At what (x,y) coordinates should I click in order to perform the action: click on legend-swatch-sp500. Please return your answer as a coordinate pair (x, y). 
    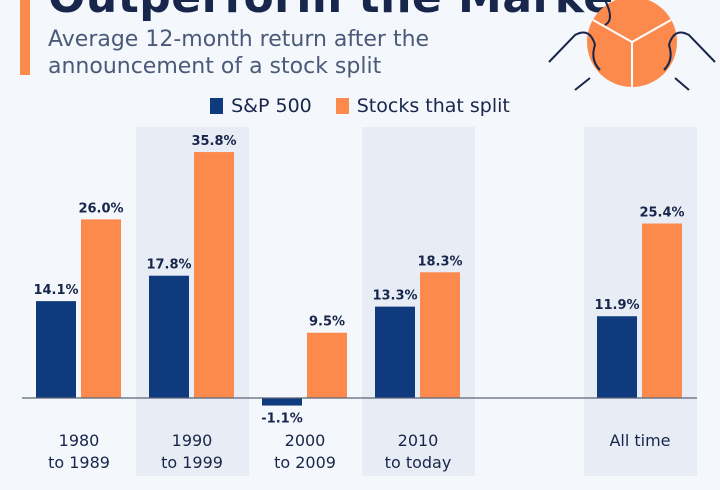
    Looking at the image, I should click on (217, 106).